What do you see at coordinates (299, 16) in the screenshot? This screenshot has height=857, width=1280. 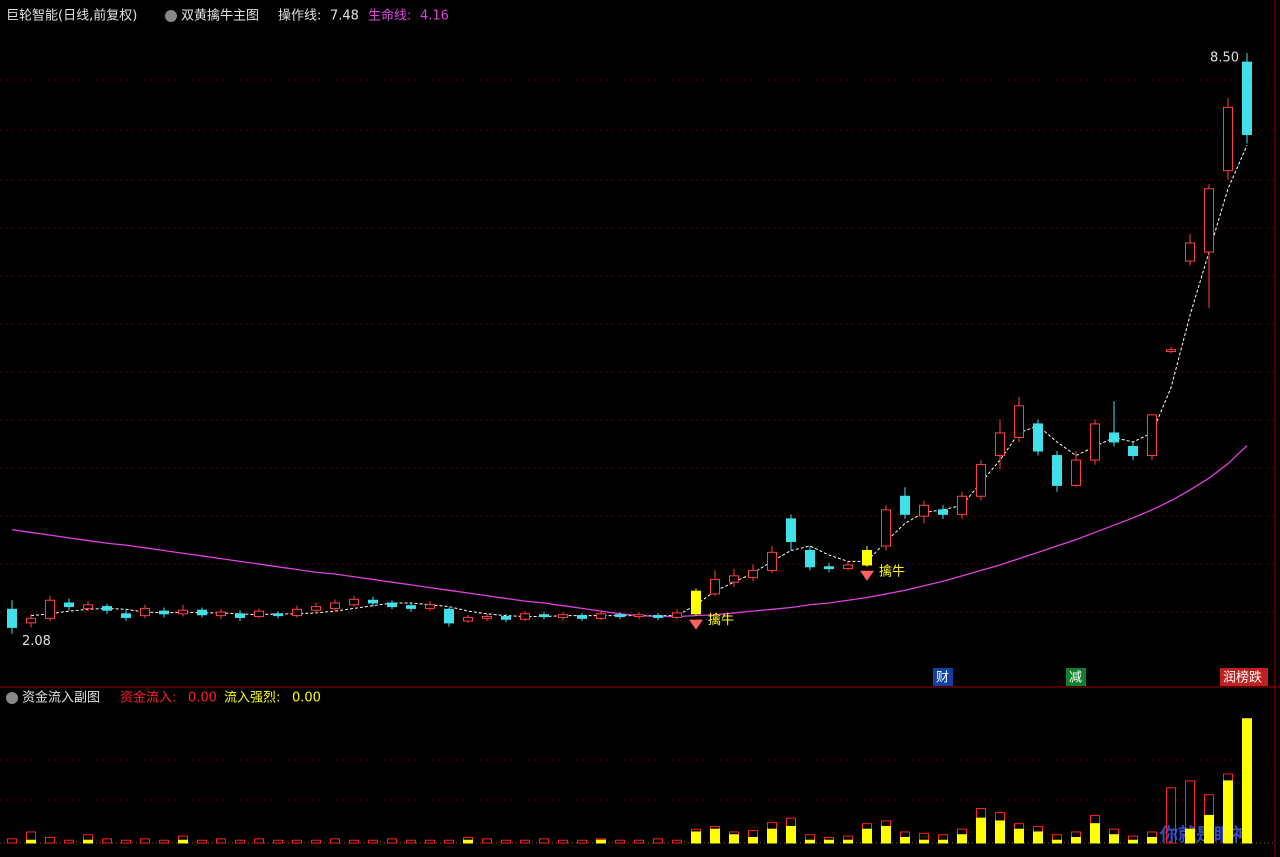 I see `legend-name: 操作线:` at bounding box center [299, 16].